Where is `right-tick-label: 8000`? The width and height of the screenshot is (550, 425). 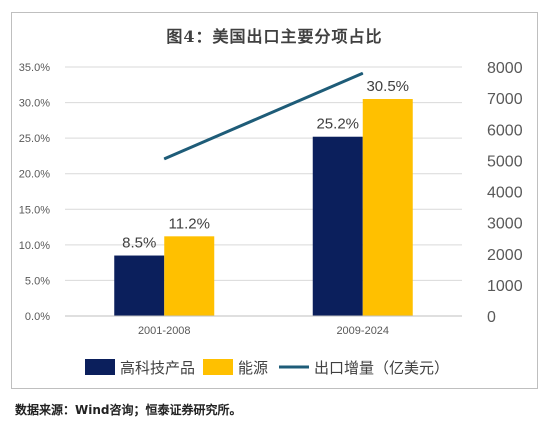
right-tick-label: 8000 is located at coordinates (505, 68).